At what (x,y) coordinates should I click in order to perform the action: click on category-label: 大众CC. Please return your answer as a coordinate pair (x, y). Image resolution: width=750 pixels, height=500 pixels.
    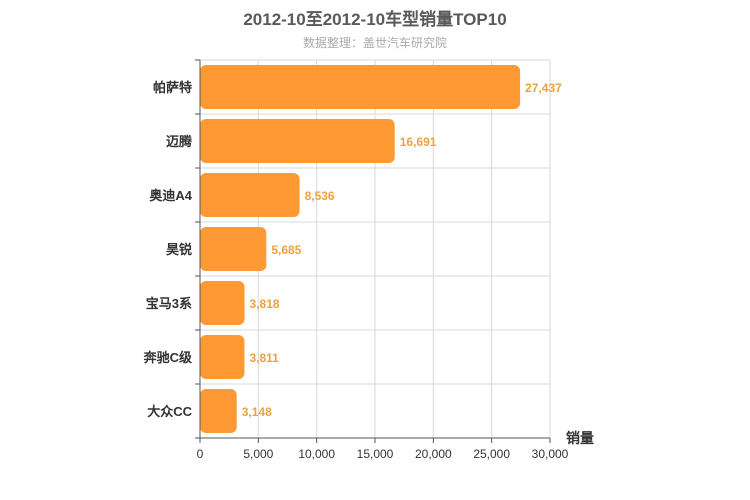
    Looking at the image, I should click on (169, 411).